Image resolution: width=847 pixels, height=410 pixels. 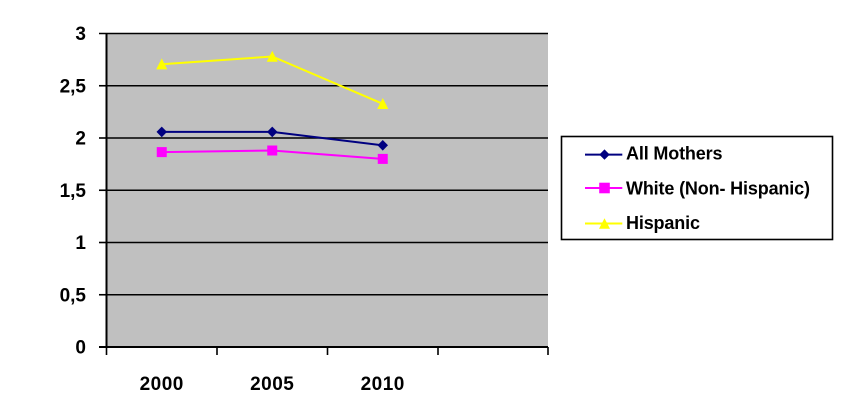 I want to click on svg-text: 3, so click(x=80, y=34).